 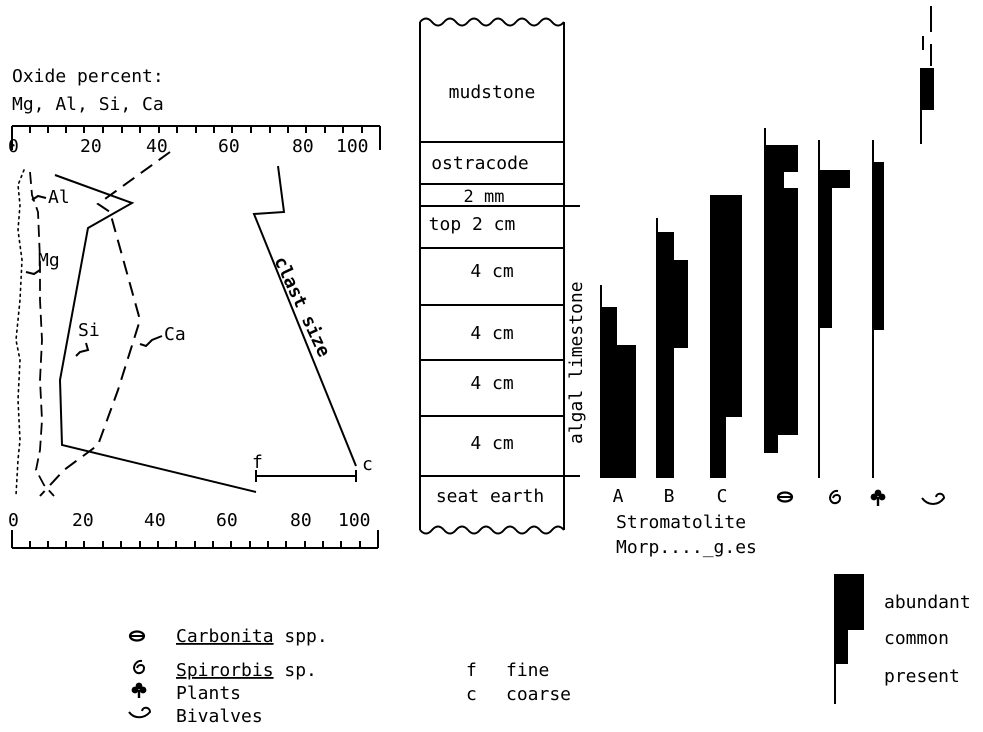 I want to click on key-item-spirorbis: Spirorbis sp., so click(x=225, y=670).